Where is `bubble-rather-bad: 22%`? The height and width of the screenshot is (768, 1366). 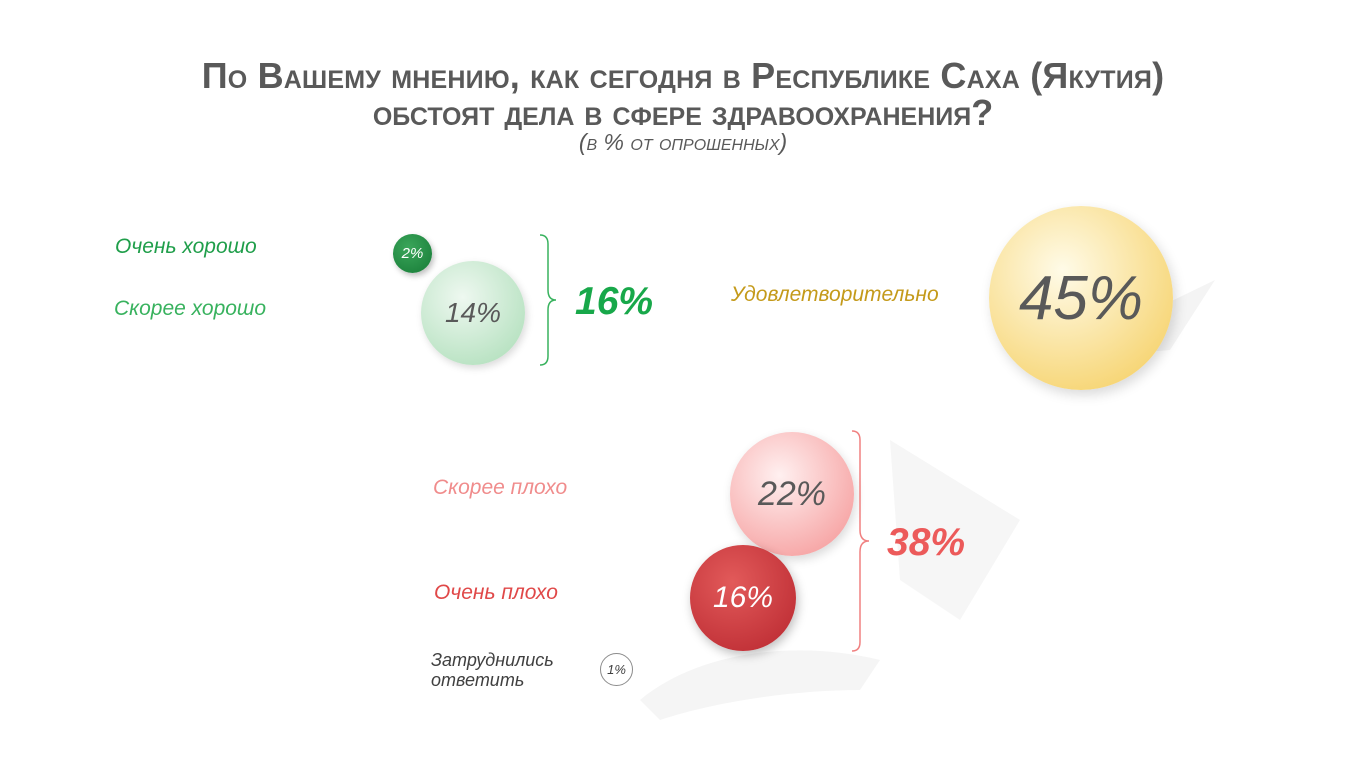 bubble-rather-bad: 22% is located at coordinates (792, 494).